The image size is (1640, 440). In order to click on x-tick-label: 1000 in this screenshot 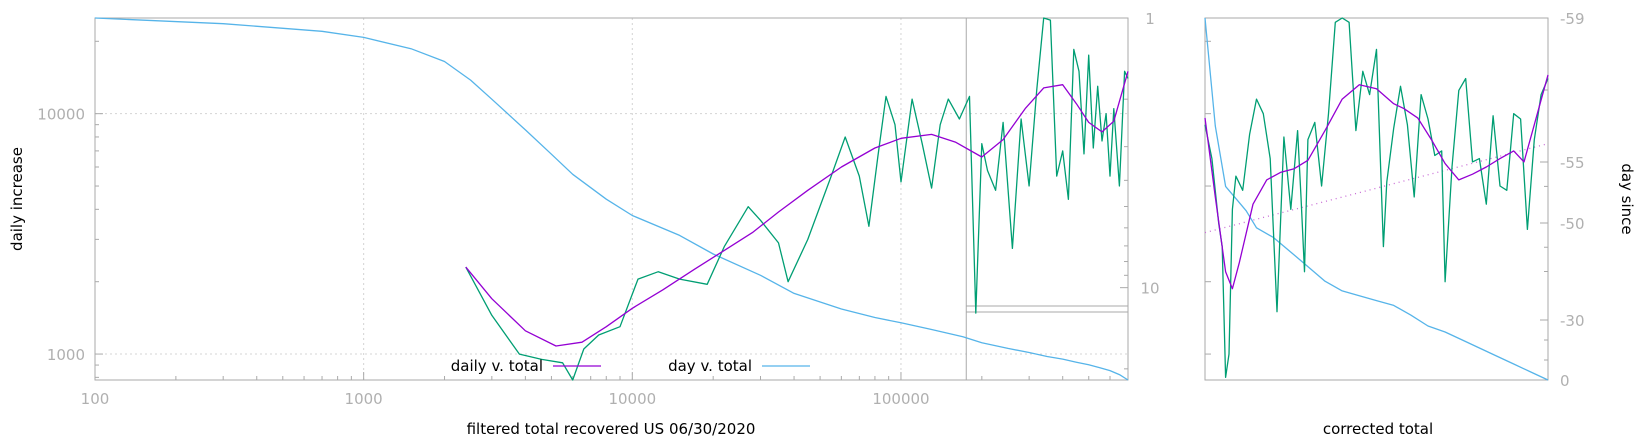, I will do `click(364, 399)`.